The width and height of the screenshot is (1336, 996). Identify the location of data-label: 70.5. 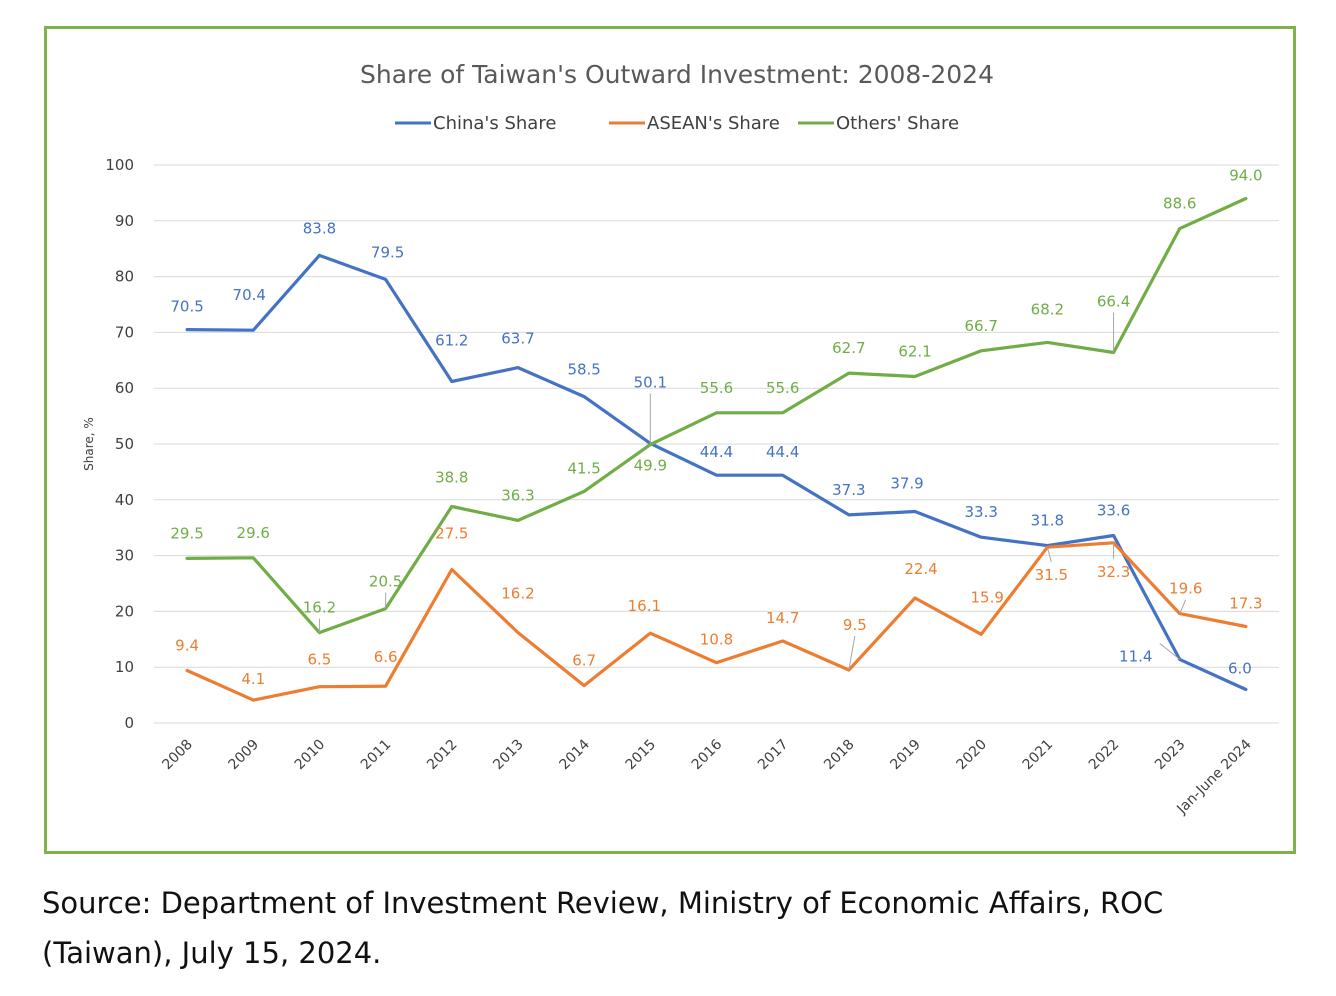
(186, 307).